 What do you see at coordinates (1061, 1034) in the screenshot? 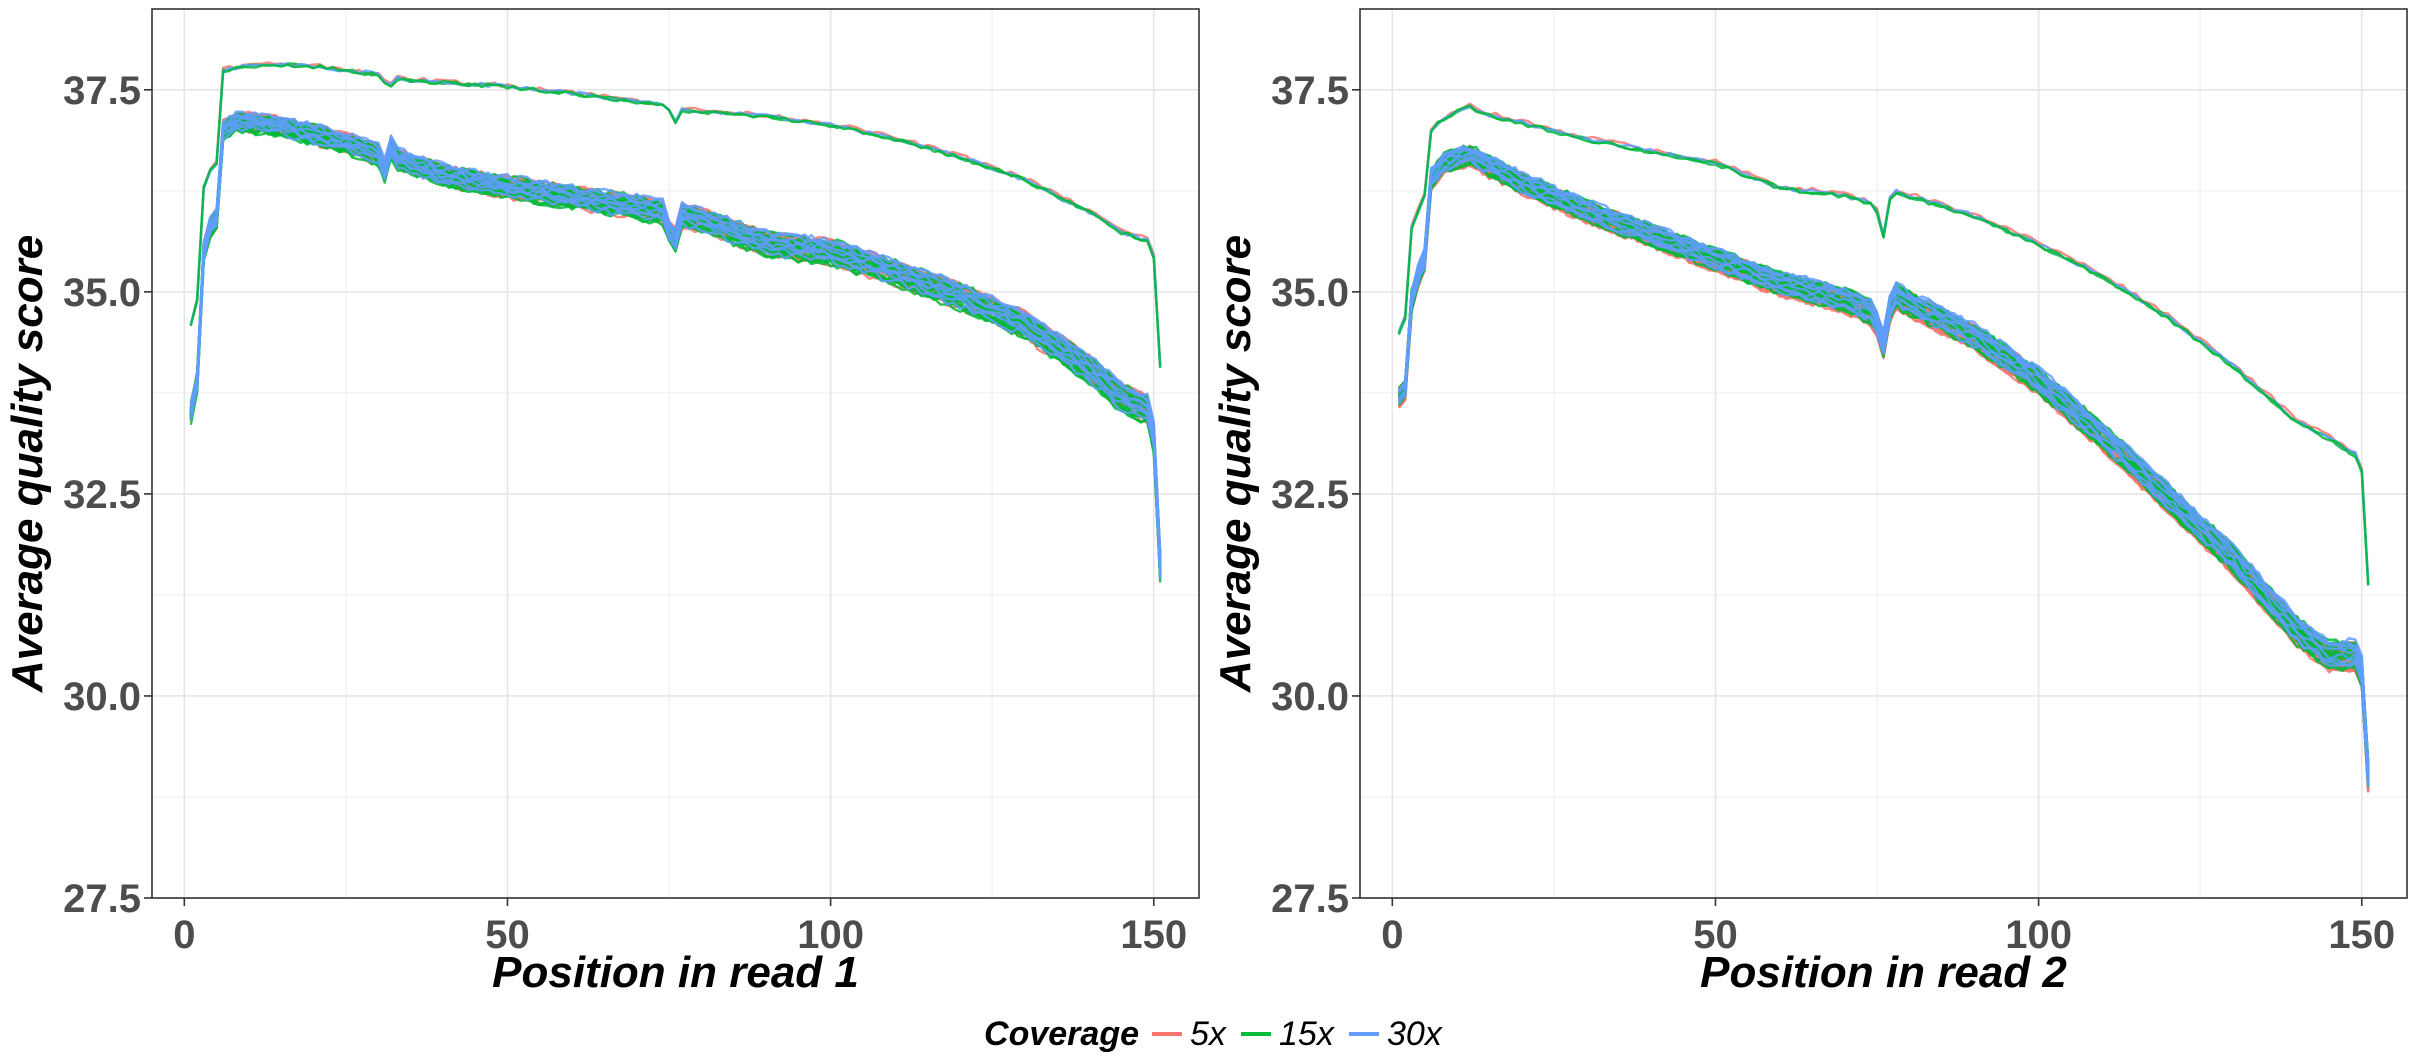
I see `legend-title: Coverage` at bounding box center [1061, 1034].